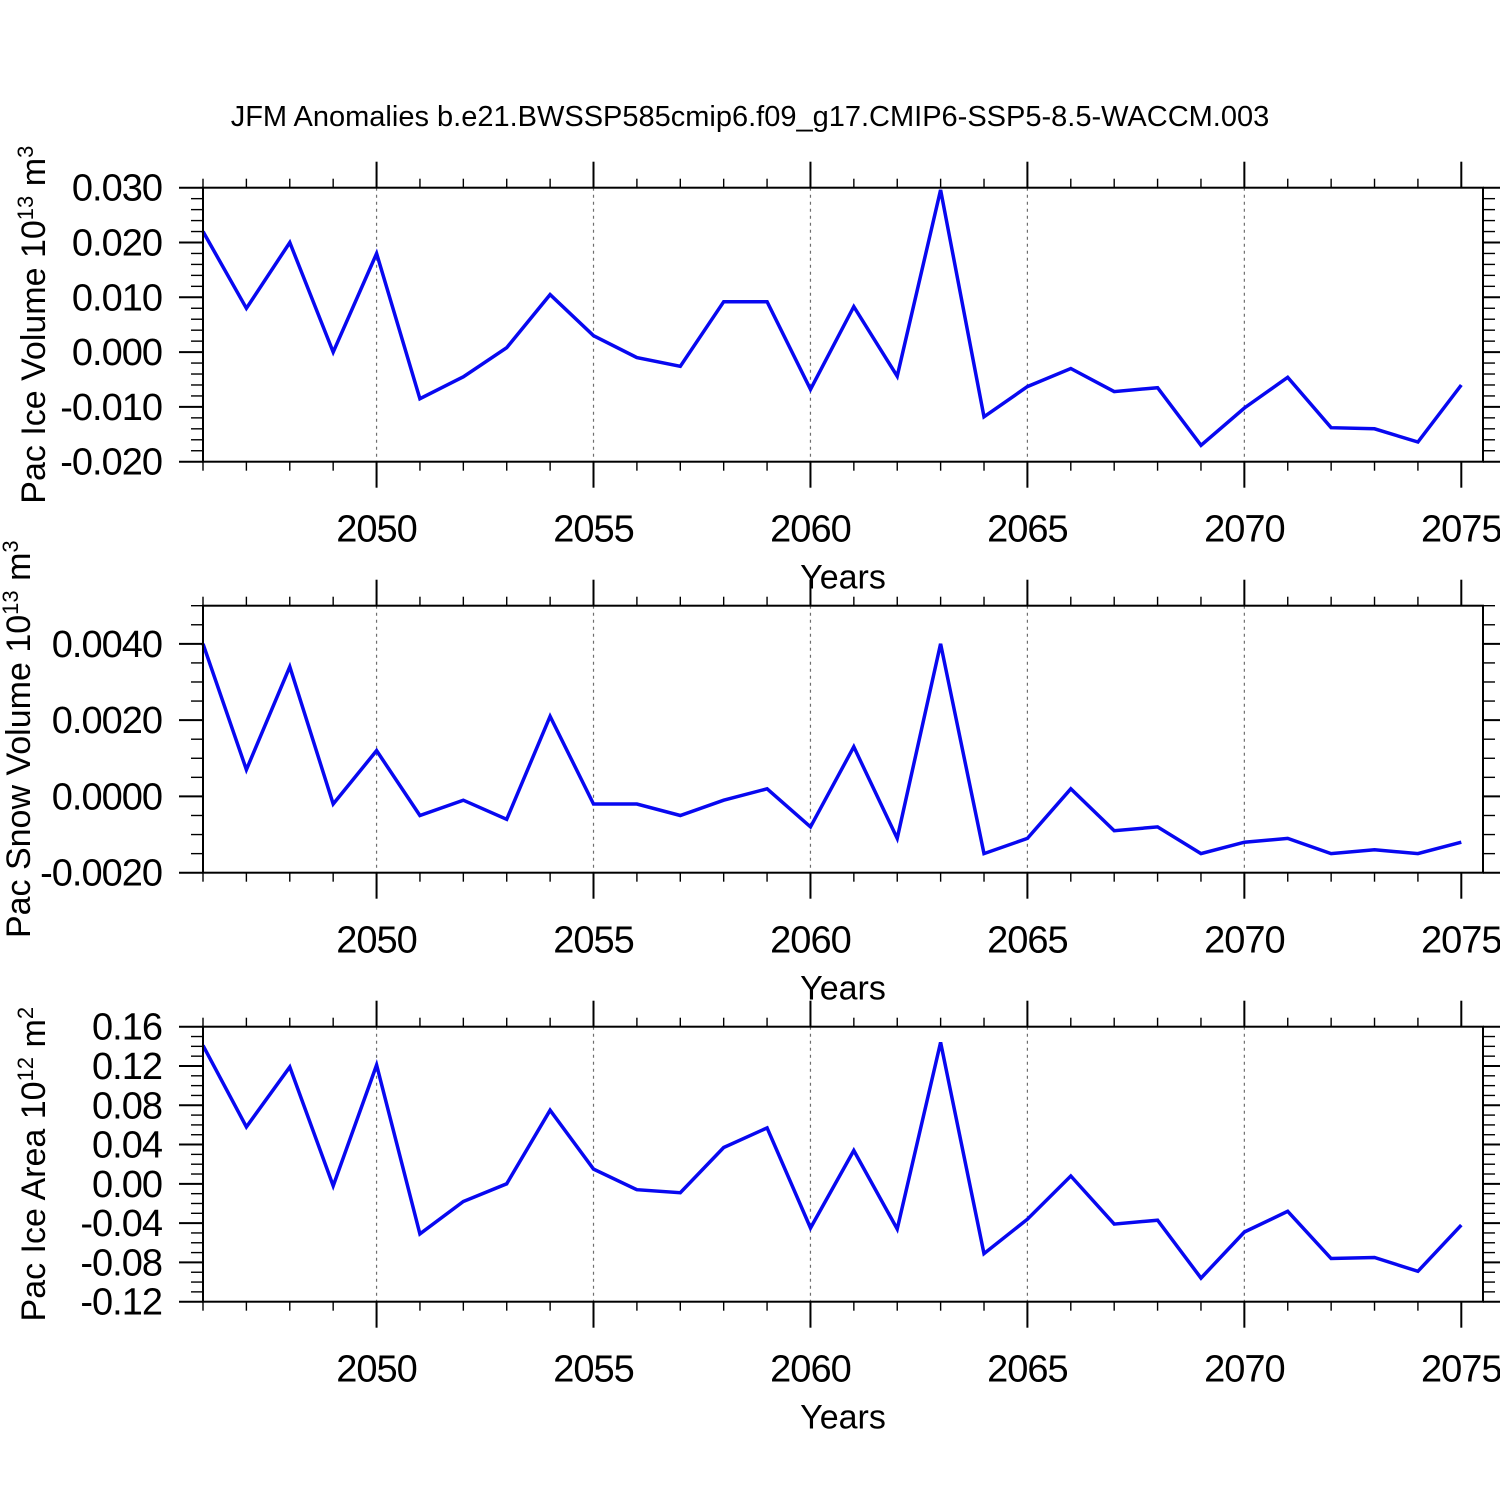  What do you see at coordinates (101, 874) in the screenshot?
I see `y-tick-label: -0.0020` at bounding box center [101, 874].